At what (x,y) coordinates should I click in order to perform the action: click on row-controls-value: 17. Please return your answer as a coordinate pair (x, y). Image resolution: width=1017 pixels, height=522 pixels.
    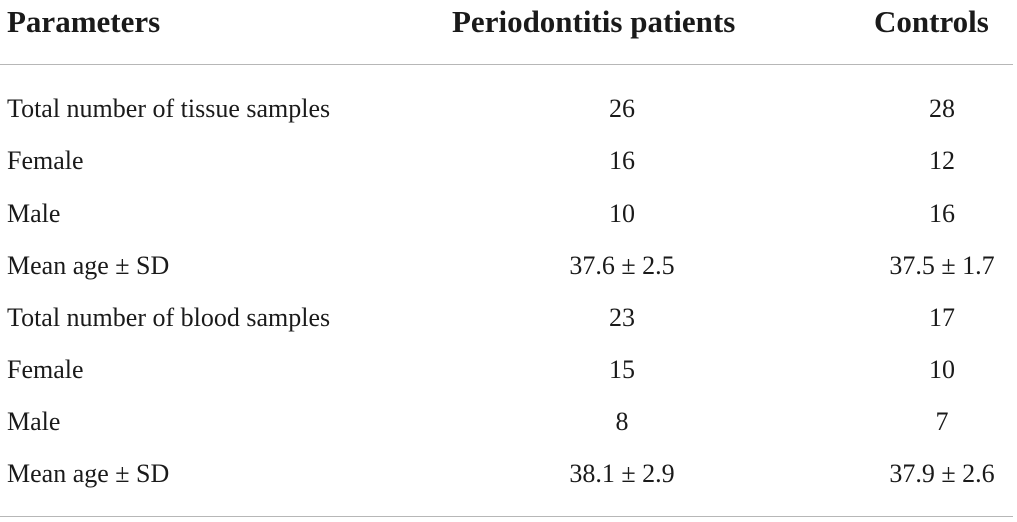
    Looking at the image, I should click on (942, 317).